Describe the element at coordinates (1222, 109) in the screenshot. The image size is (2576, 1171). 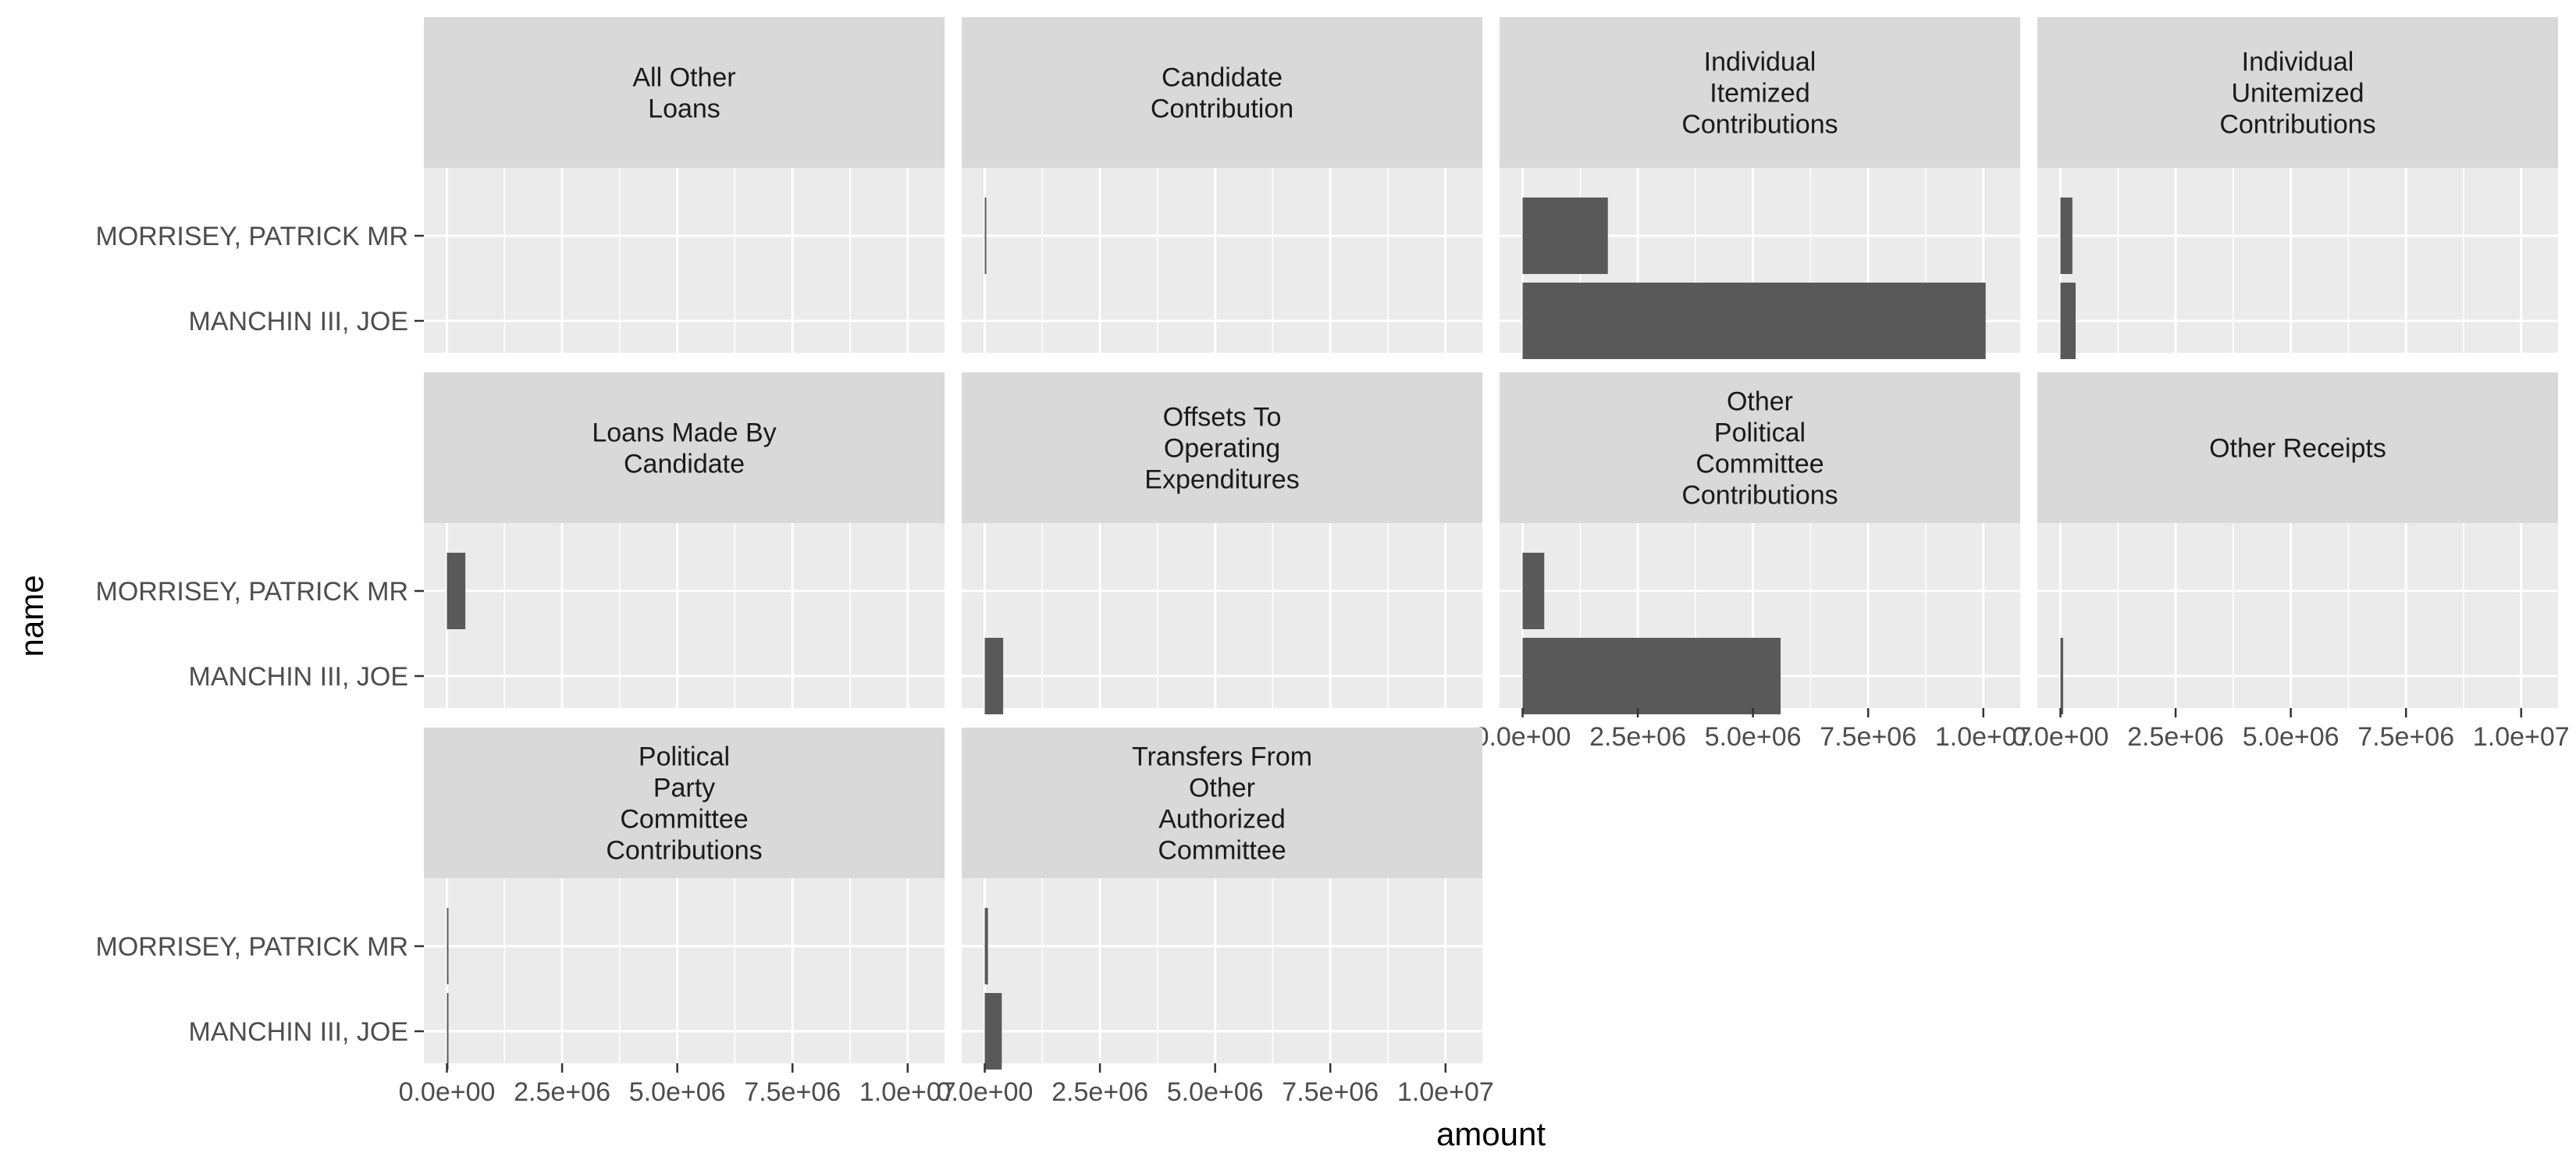
I see `facet-title-line: Contribution` at that location.